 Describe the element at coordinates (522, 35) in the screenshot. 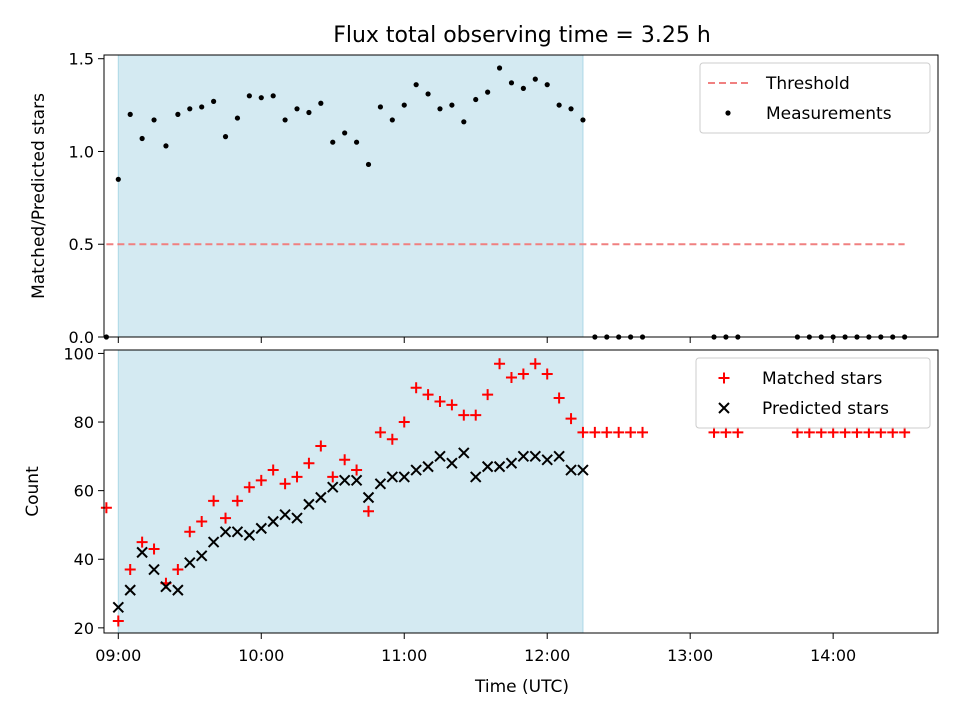

I see `chart-title: Flux total observing time = 3.25 h` at that location.